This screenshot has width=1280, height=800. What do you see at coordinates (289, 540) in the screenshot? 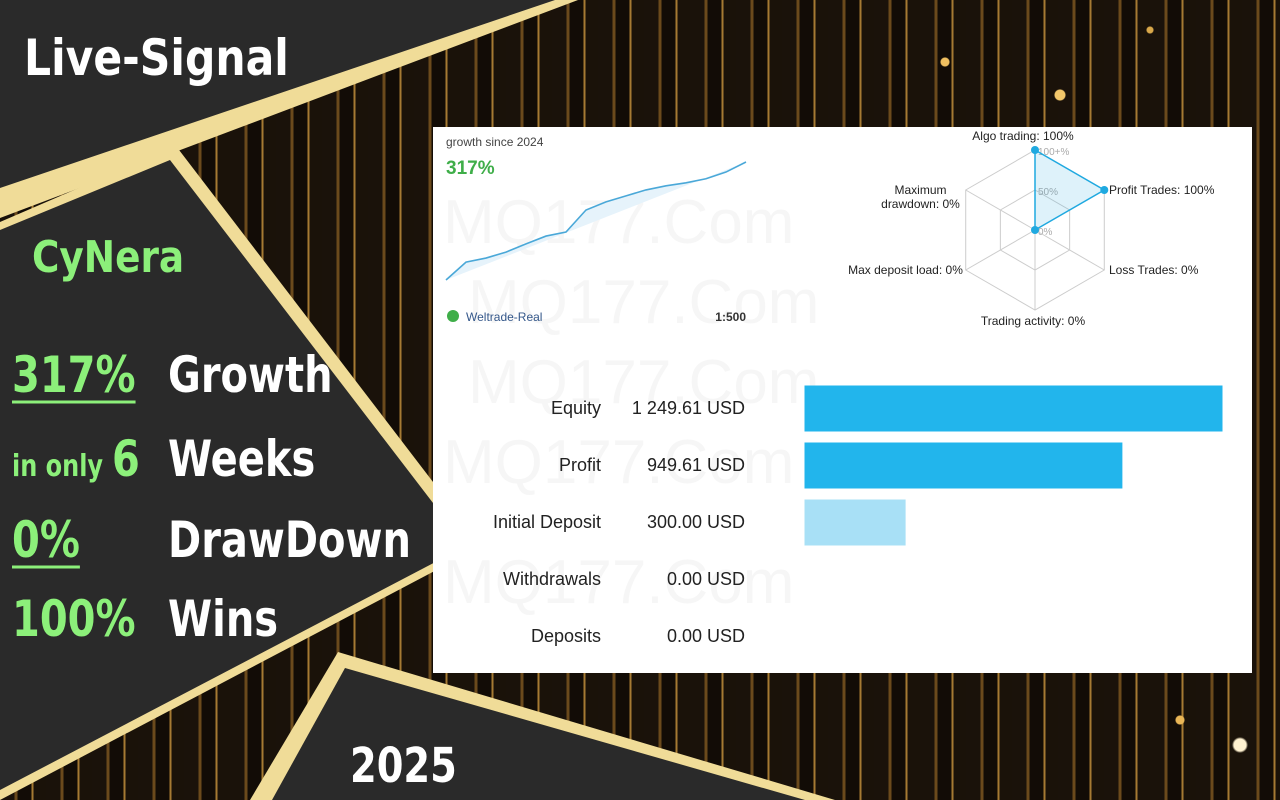
I see `stat-label: DrawDown` at bounding box center [289, 540].